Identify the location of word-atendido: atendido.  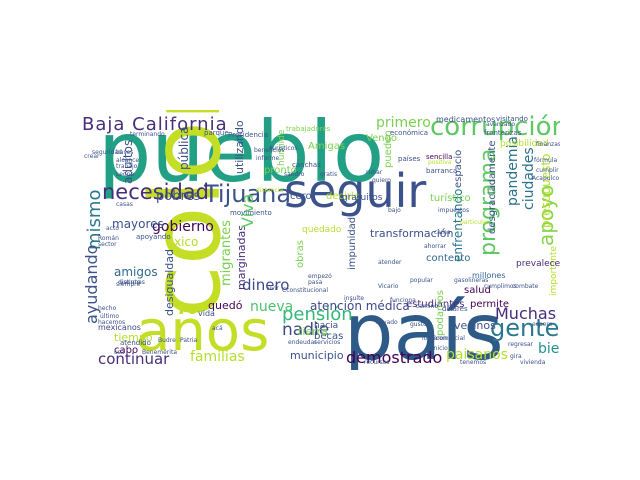
(135, 343).